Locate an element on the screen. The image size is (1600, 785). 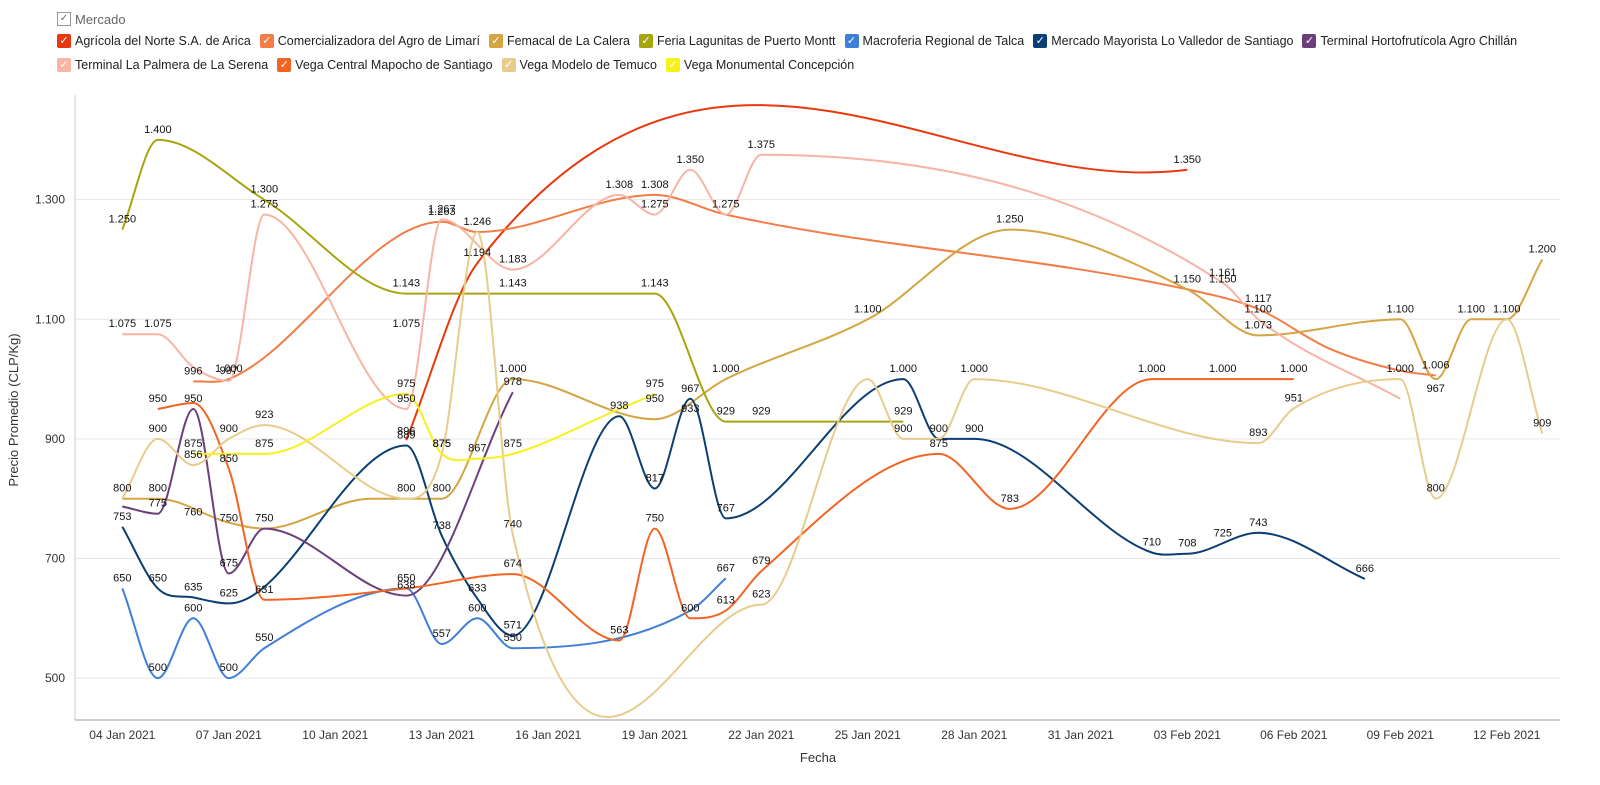
data-label: 666 is located at coordinates (1365, 569).